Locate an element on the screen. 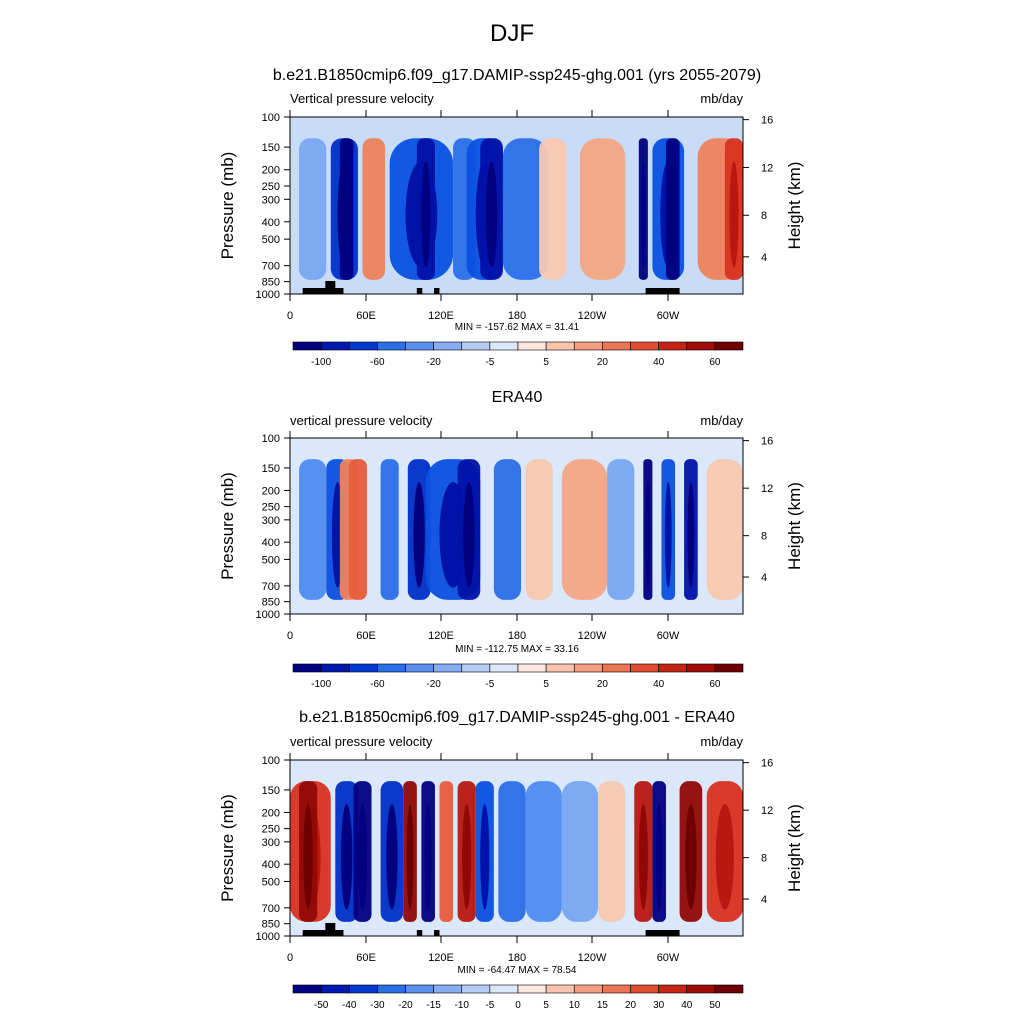  colorbar-label: 10 is located at coordinates (575, 1005).